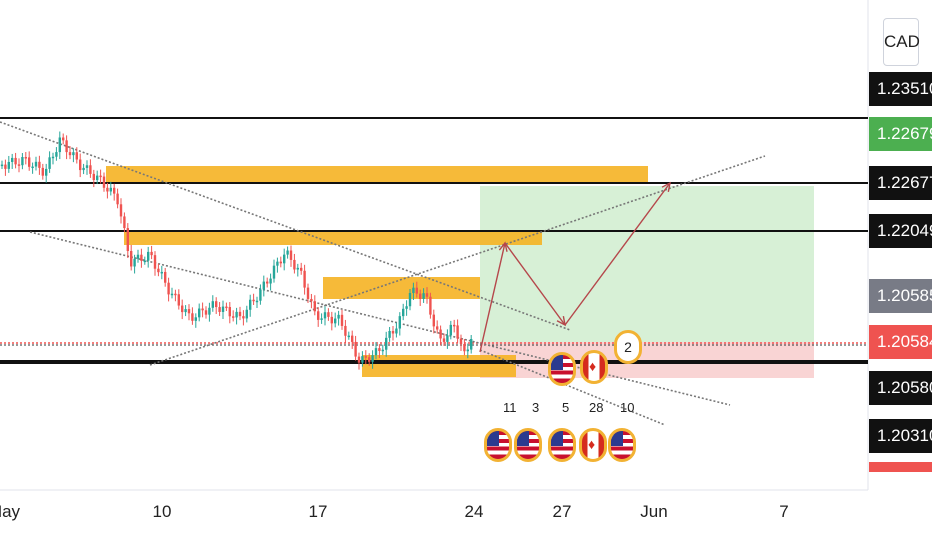 The width and height of the screenshot is (932, 550). I want to click on event-label: 11, so click(510, 407).